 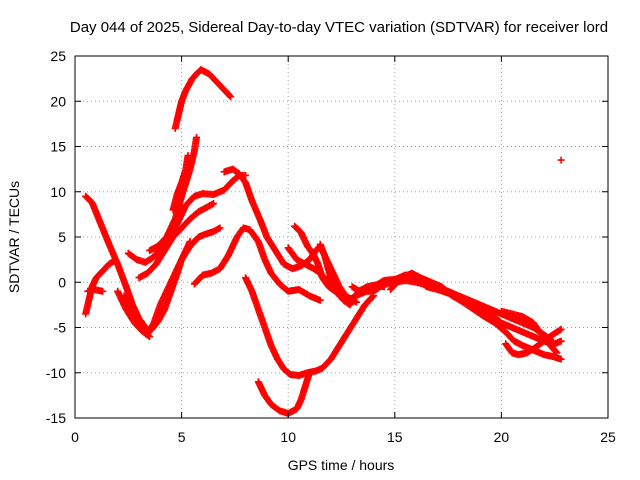 I want to click on x-tick-label: 15, so click(x=395, y=437).